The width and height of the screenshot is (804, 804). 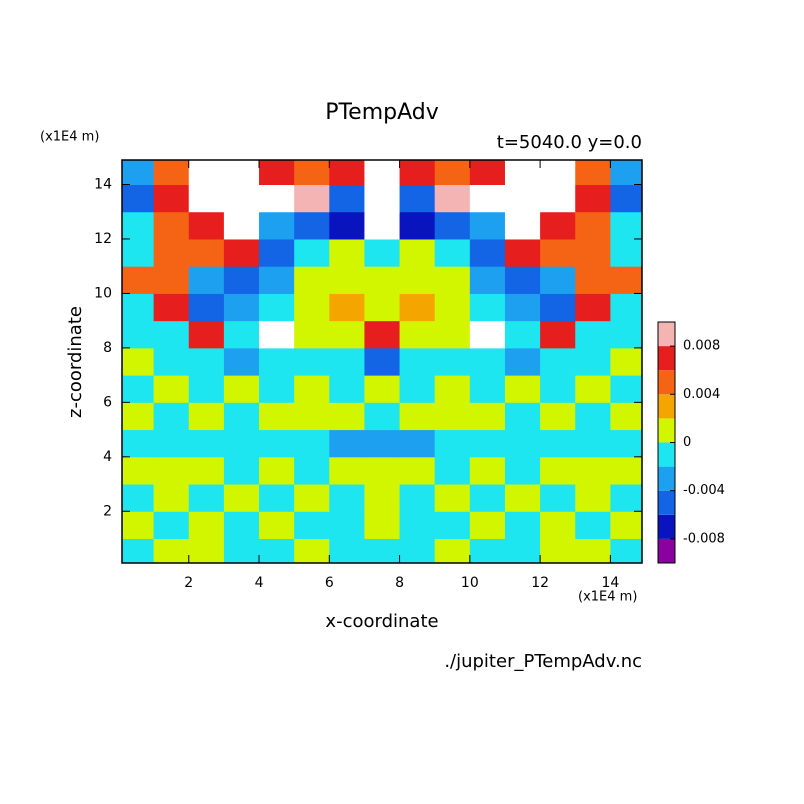 What do you see at coordinates (382, 112) in the screenshot?
I see `chart-title: PTempAdv` at bounding box center [382, 112].